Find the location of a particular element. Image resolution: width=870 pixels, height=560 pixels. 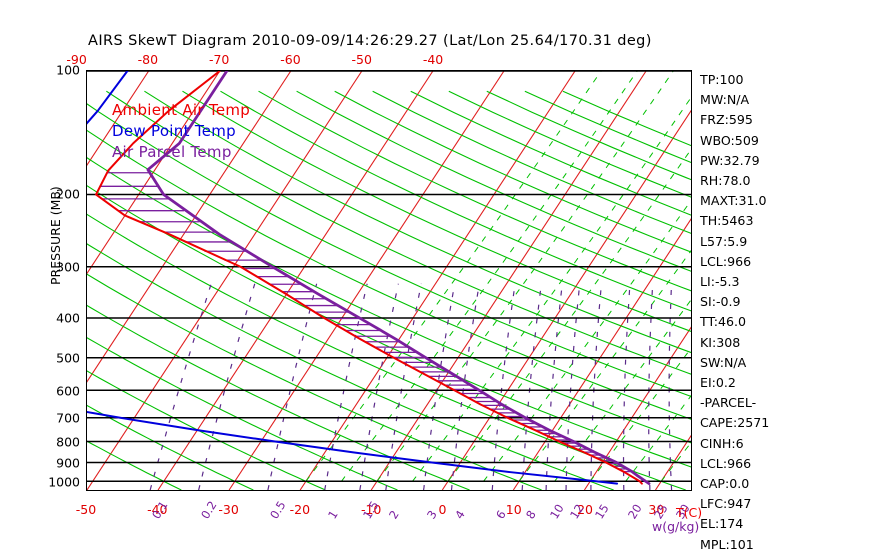

pressure-axis-label: PRESSURE (MB) is located at coordinates (55, 235).